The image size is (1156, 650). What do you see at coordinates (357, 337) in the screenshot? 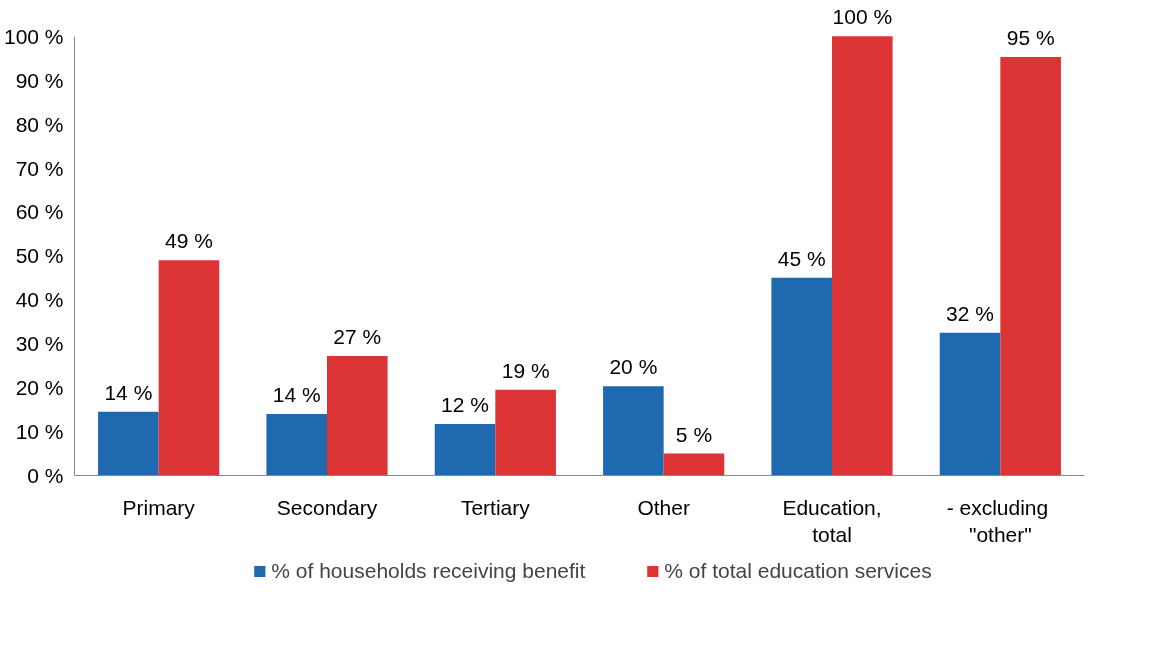
I see `data-label: 27 %` at bounding box center [357, 337].